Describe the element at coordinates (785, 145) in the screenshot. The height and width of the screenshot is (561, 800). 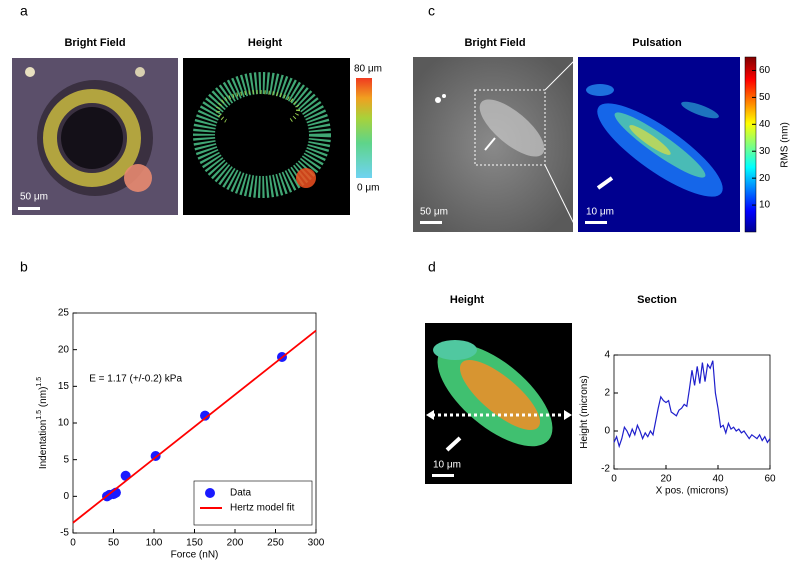
I see `colorbar-label: RMS (nm)` at that location.